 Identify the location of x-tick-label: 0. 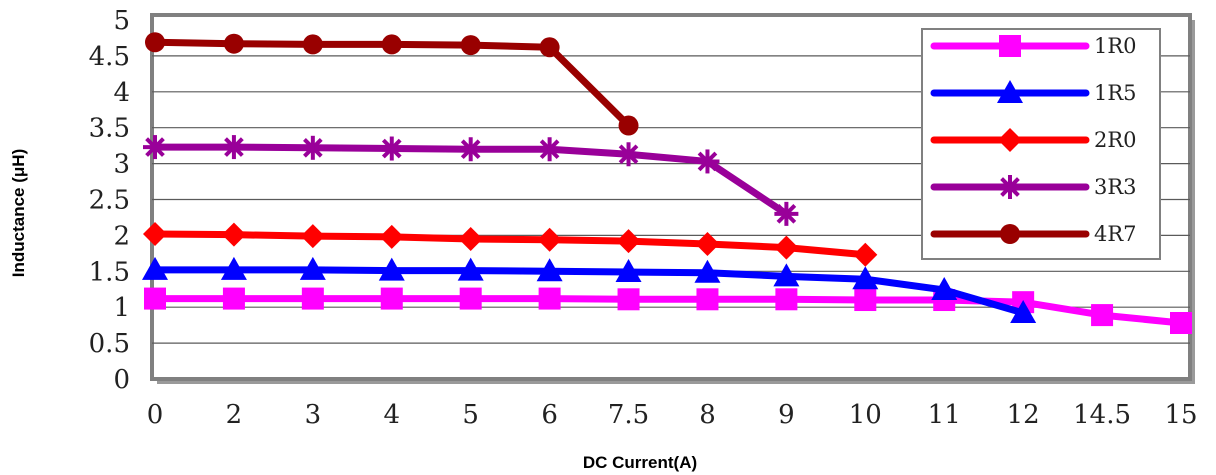
(155, 415).